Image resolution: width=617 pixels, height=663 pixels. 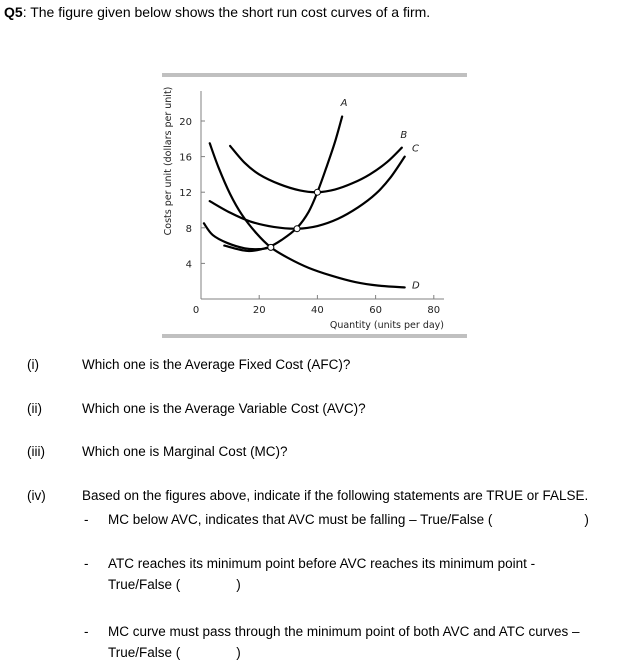 What do you see at coordinates (196, 310) in the screenshot?
I see `x-tick-label: 0` at bounding box center [196, 310].